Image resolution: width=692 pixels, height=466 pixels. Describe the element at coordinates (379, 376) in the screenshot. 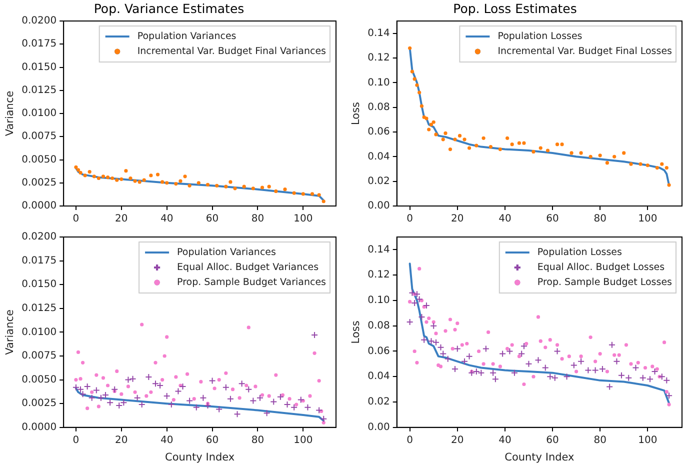

I see `y-tick-label: 0.04` at that location.